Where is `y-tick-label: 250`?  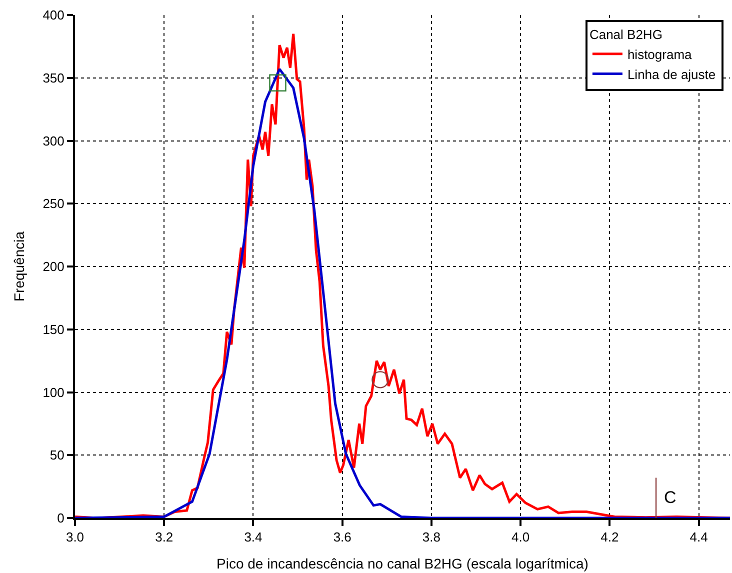
y-tick-label: 250 is located at coordinates (53, 204).